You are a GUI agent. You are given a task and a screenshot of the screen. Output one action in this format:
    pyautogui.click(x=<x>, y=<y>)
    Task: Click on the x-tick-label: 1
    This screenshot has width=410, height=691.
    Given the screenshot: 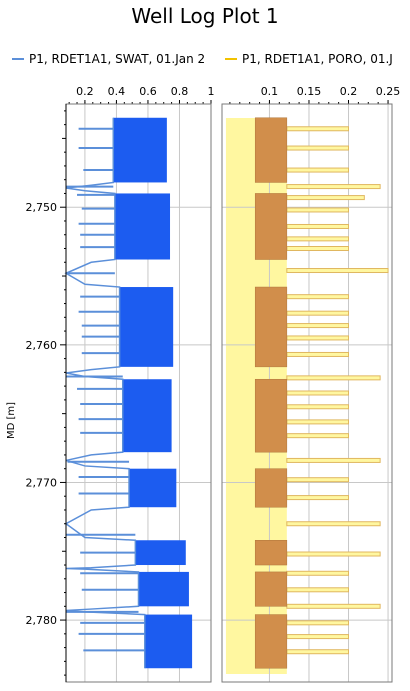 What is the action you would take?
    pyautogui.click(x=211, y=91)
    